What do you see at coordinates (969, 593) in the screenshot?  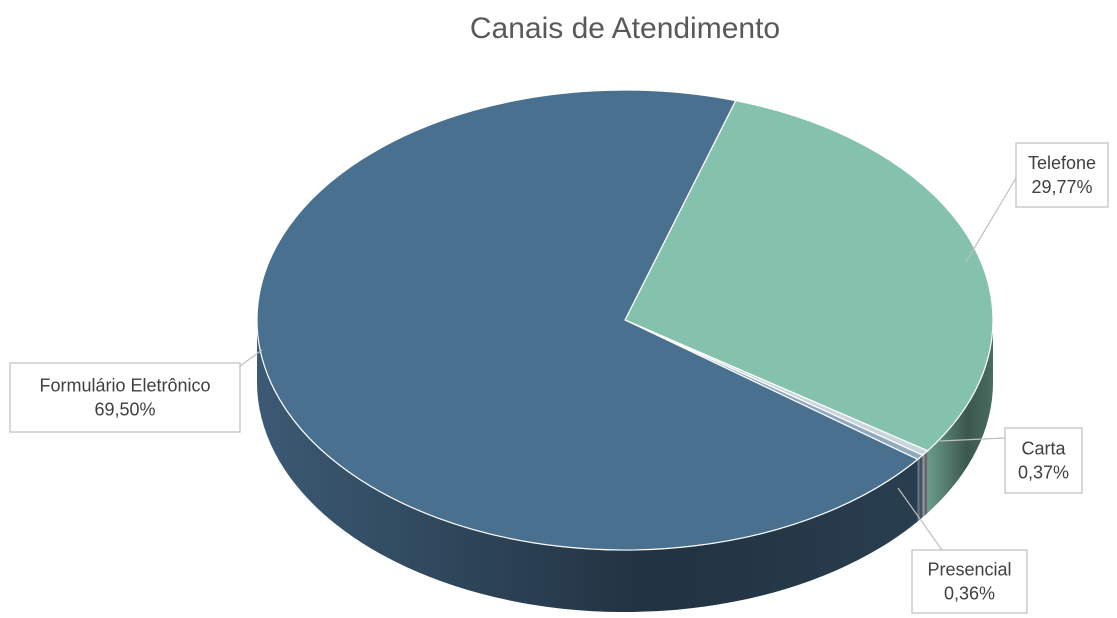 I see `data-label-value: 0,36%` at bounding box center [969, 593].